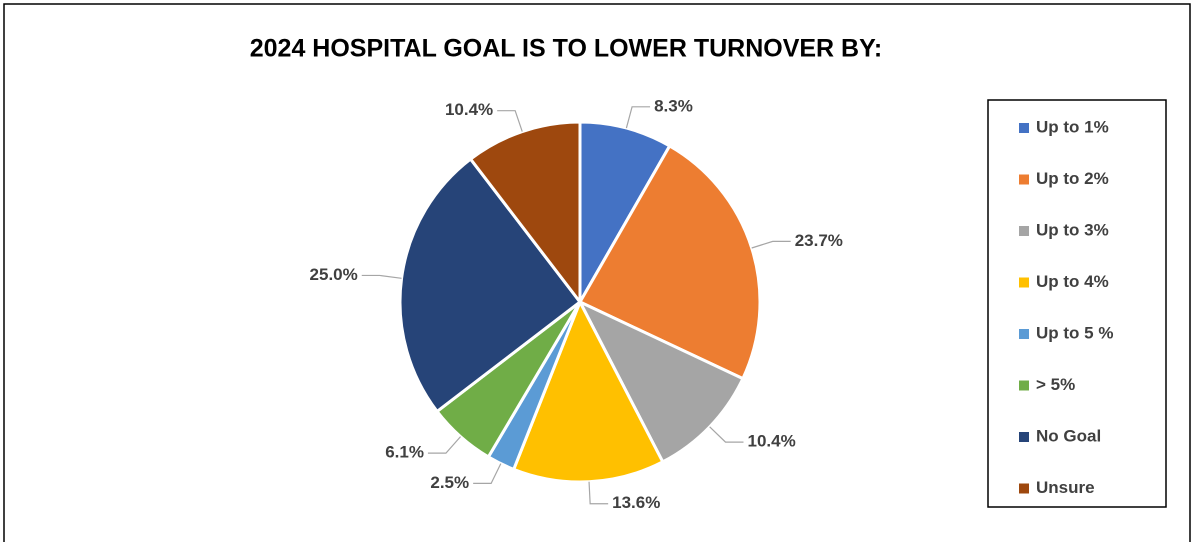 The height and width of the screenshot is (542, 1196). I want to click on data-label: 2.5%, so click(449, 482).